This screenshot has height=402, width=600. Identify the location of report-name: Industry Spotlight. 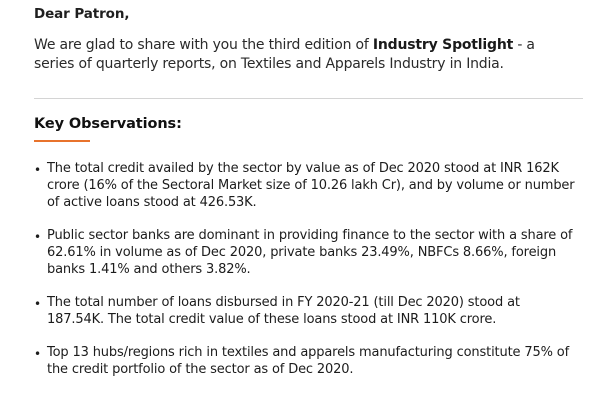
(443, 45).